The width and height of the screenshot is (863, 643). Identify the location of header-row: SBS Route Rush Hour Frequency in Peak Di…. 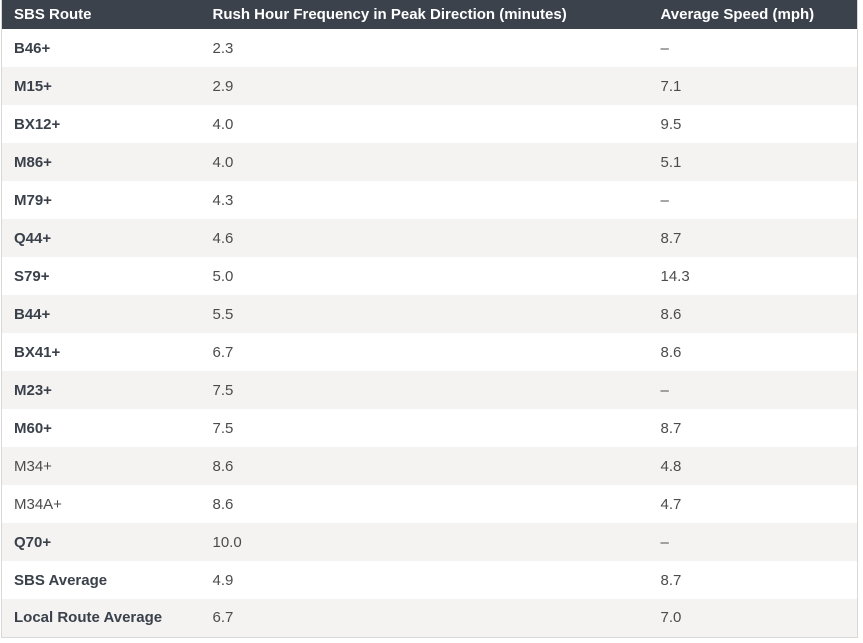
(429, 14).